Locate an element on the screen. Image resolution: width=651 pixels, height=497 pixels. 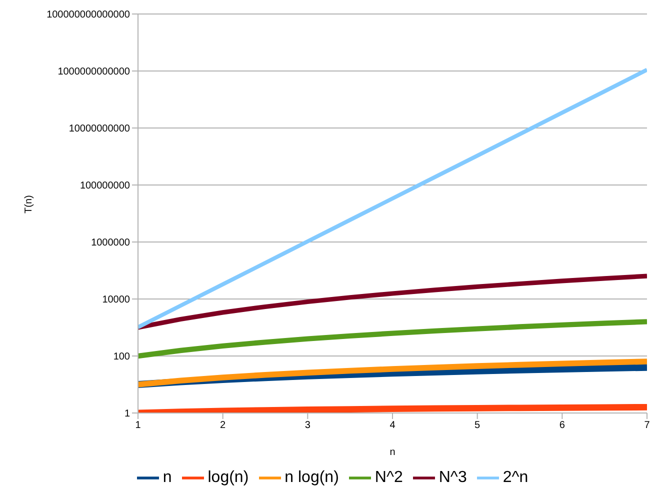
y-tick-label: 100000000000000 is located at coordinates (88, 15).